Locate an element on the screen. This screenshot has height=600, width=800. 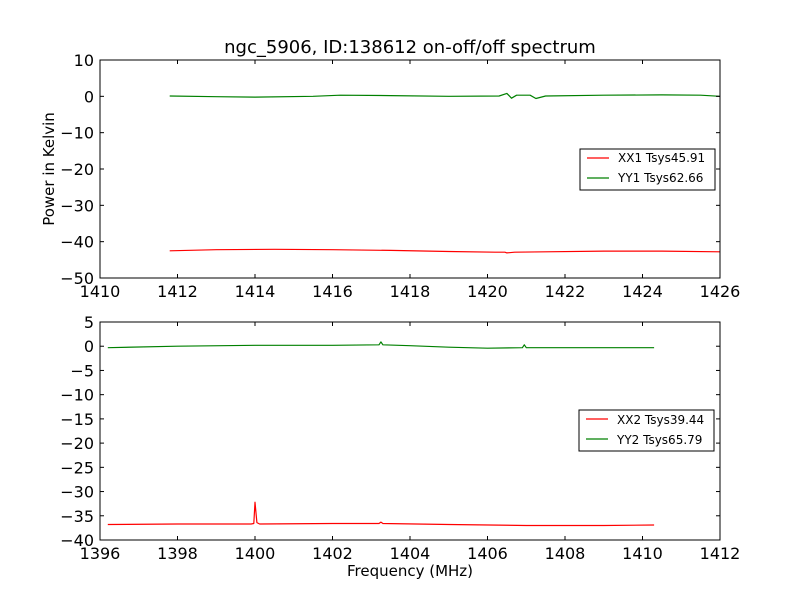
top-y-axis-label: Power in Kelvin is located at coordinates (49, 169).